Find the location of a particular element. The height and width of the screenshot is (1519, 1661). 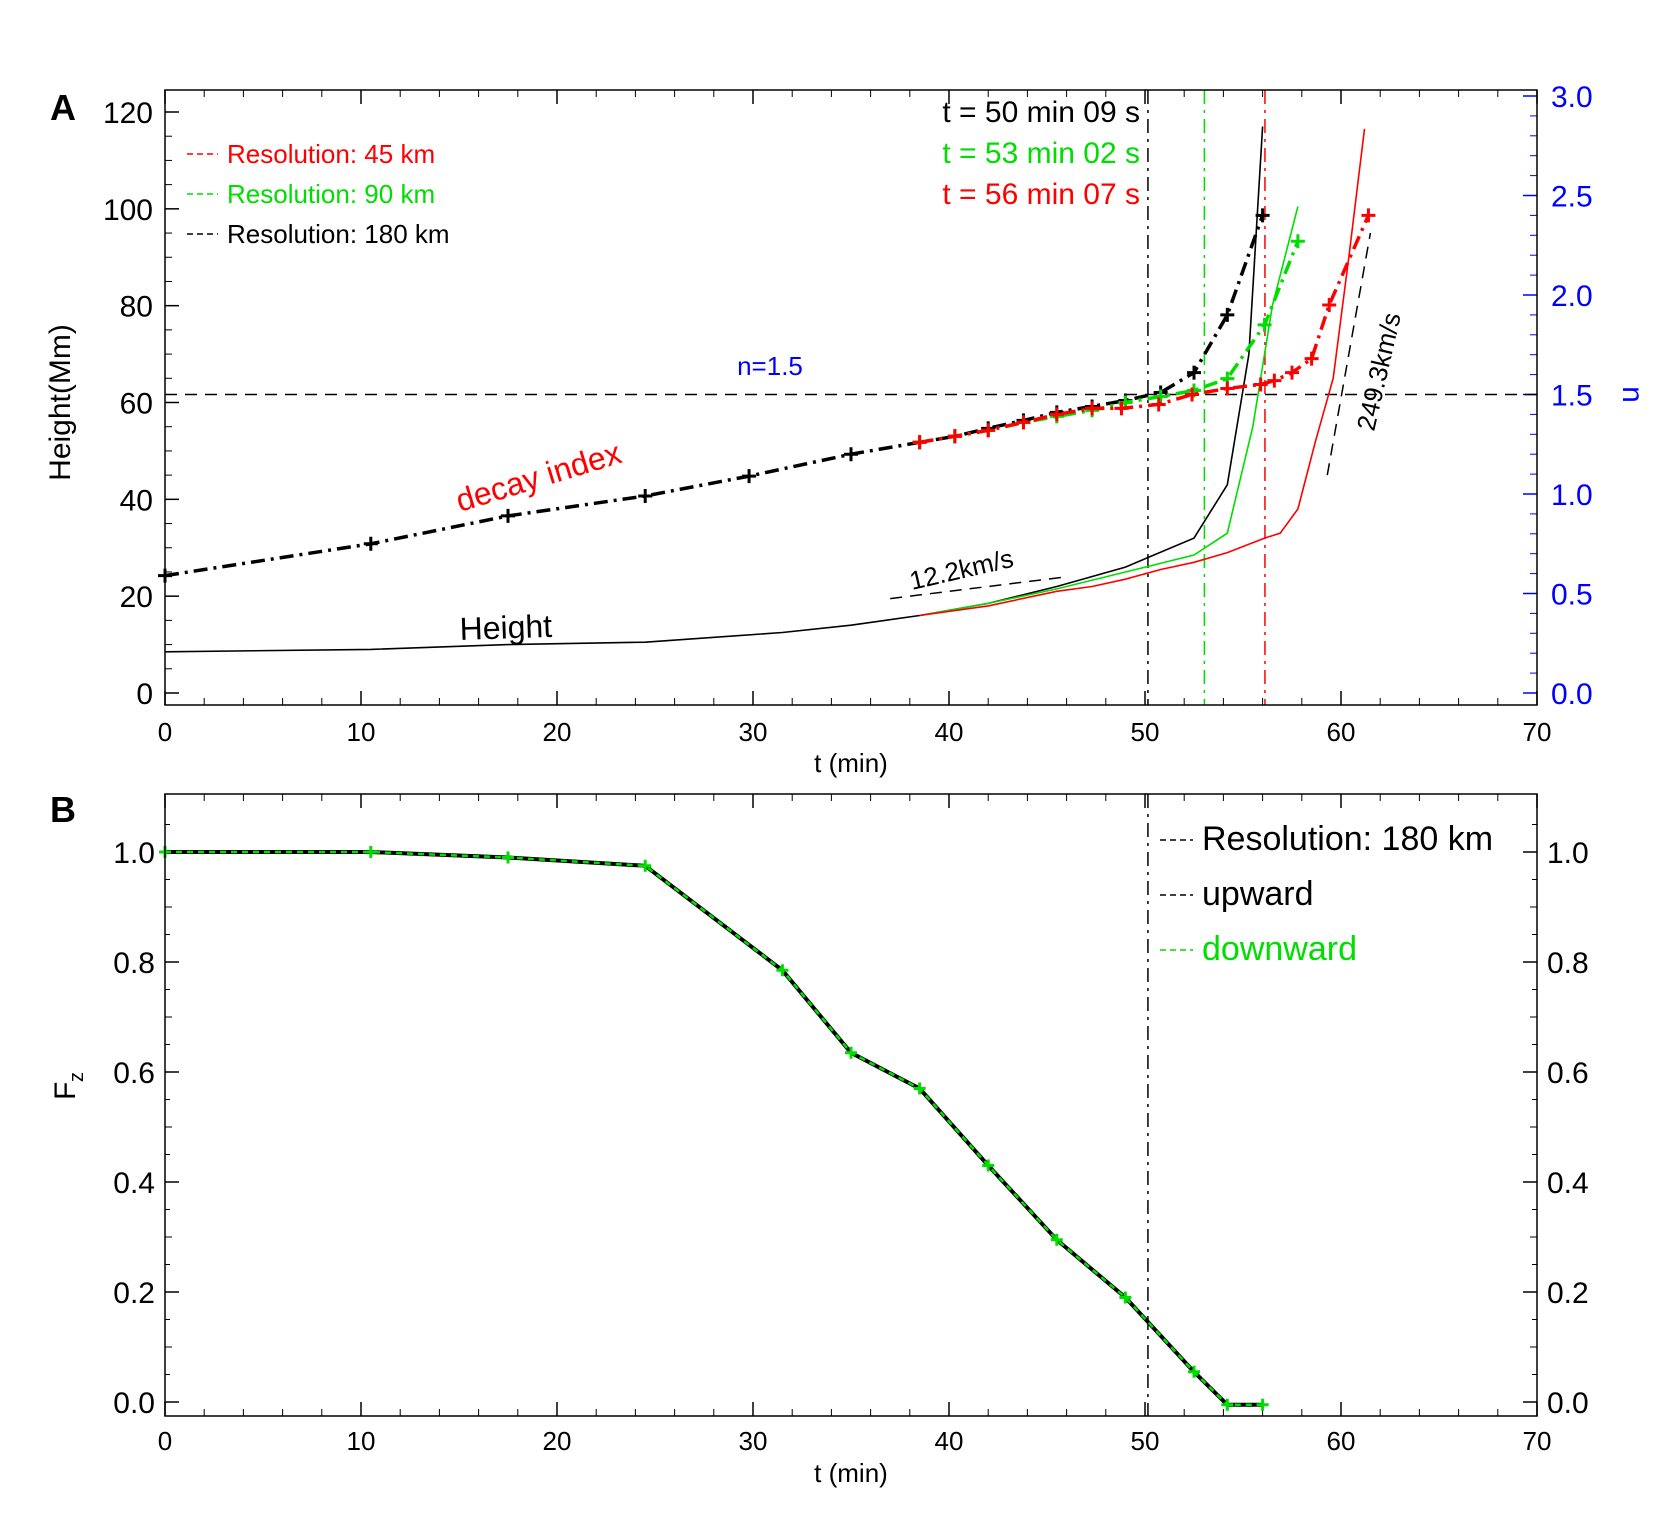

y-right-tick-label: 2.5 is located at coordinates (1572, 197).